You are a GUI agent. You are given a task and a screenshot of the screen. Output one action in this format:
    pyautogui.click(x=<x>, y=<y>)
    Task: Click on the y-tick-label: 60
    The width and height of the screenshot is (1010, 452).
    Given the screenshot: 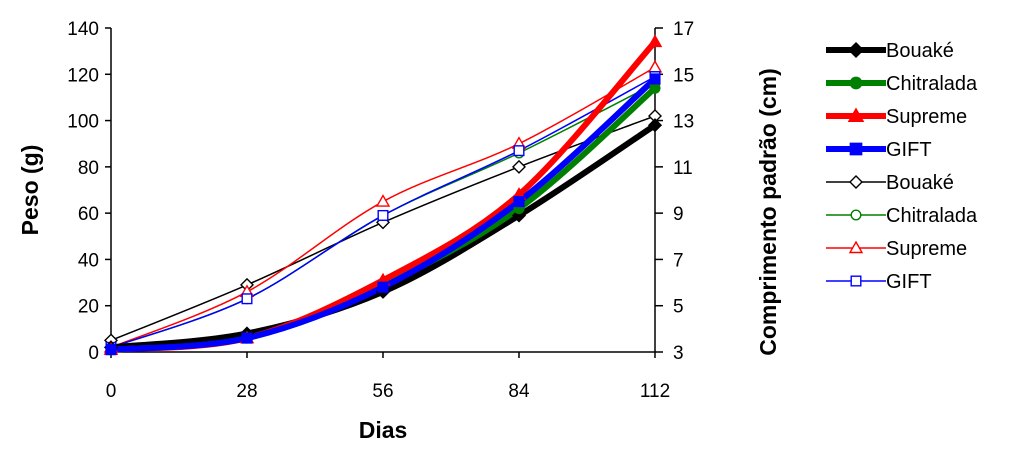 What is the action you would take?
    pyautogui.click(x=88, y=214)
    